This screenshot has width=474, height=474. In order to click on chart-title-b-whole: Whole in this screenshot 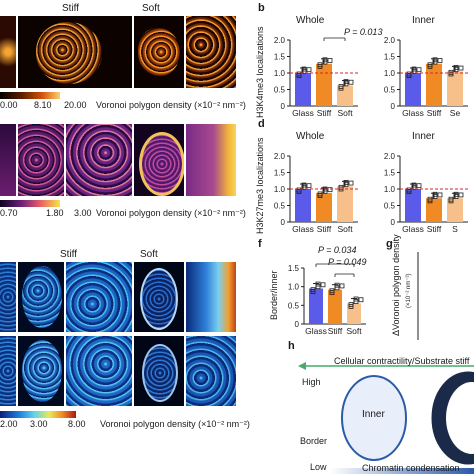, I will do `click(310, 20)`.